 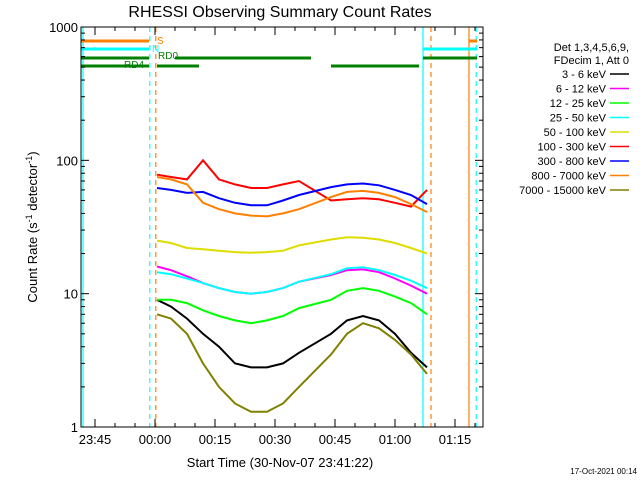 I want to click on y-tick-label-1: 10, so click(x=71, y=294).